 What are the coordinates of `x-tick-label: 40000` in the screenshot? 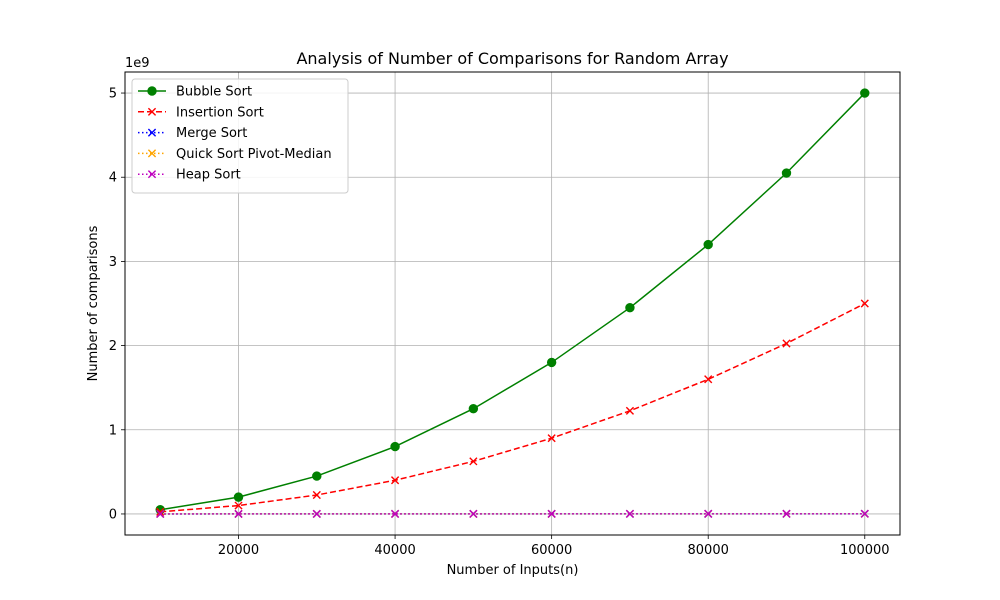 It's located at (394, 550).